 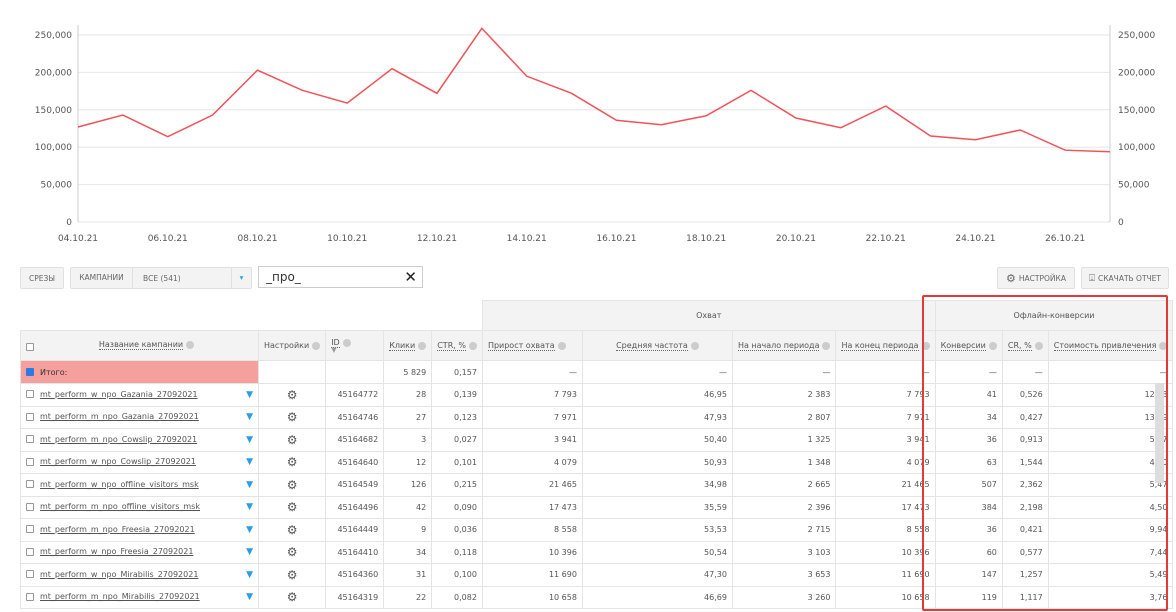 I want to click on column-header: Клики, so click(x=408, y=345).